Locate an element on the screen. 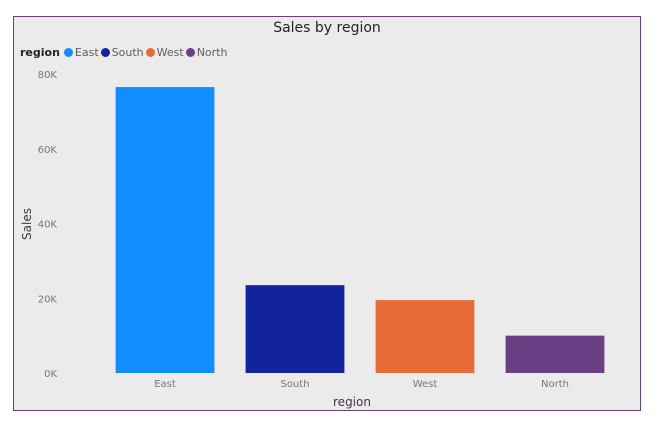 The height and width of the screenshot is (428, 665). legend-marker-north is located at coordinates (190, 52).